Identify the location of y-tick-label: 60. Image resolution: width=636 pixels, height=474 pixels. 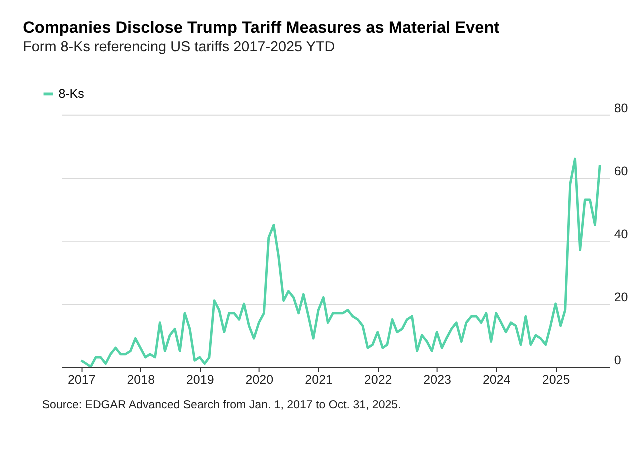
(621, 171).